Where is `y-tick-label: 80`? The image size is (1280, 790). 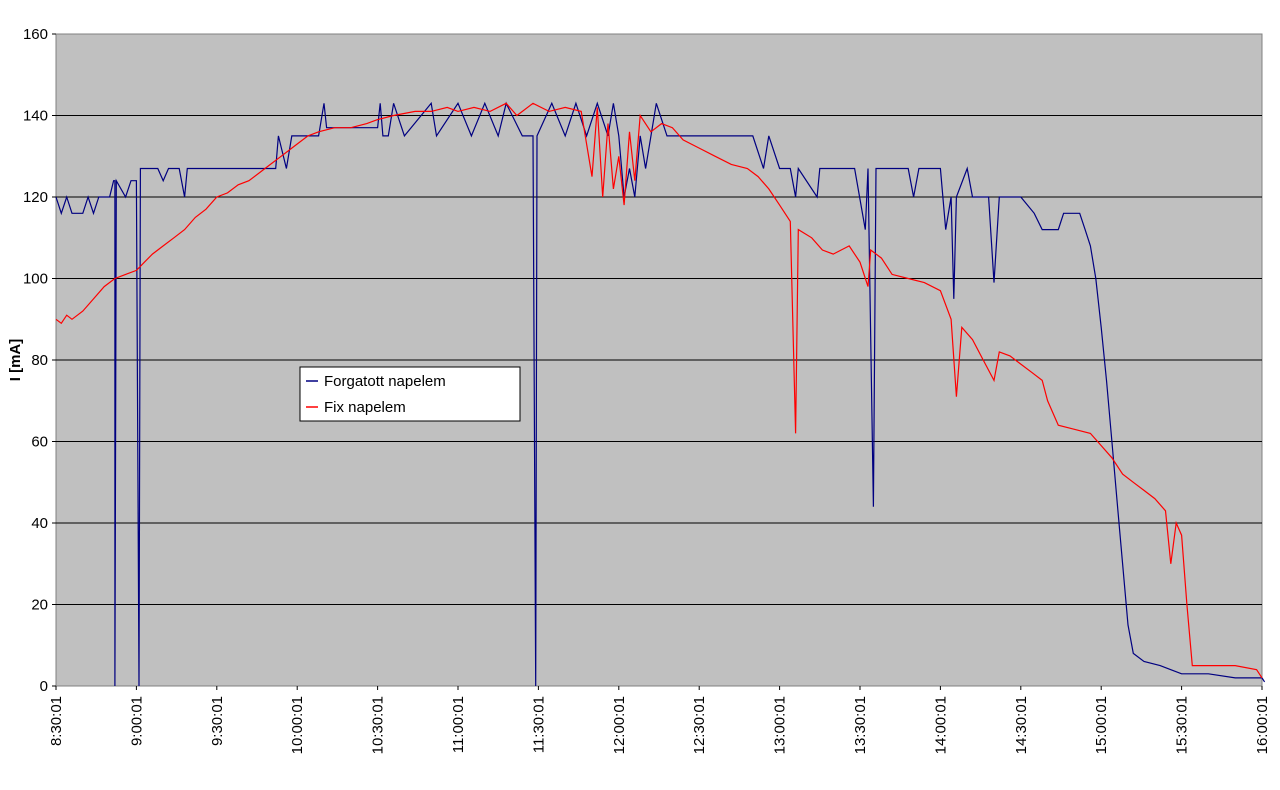 y-tick-label: 80 is located at coordinates (39, 360).